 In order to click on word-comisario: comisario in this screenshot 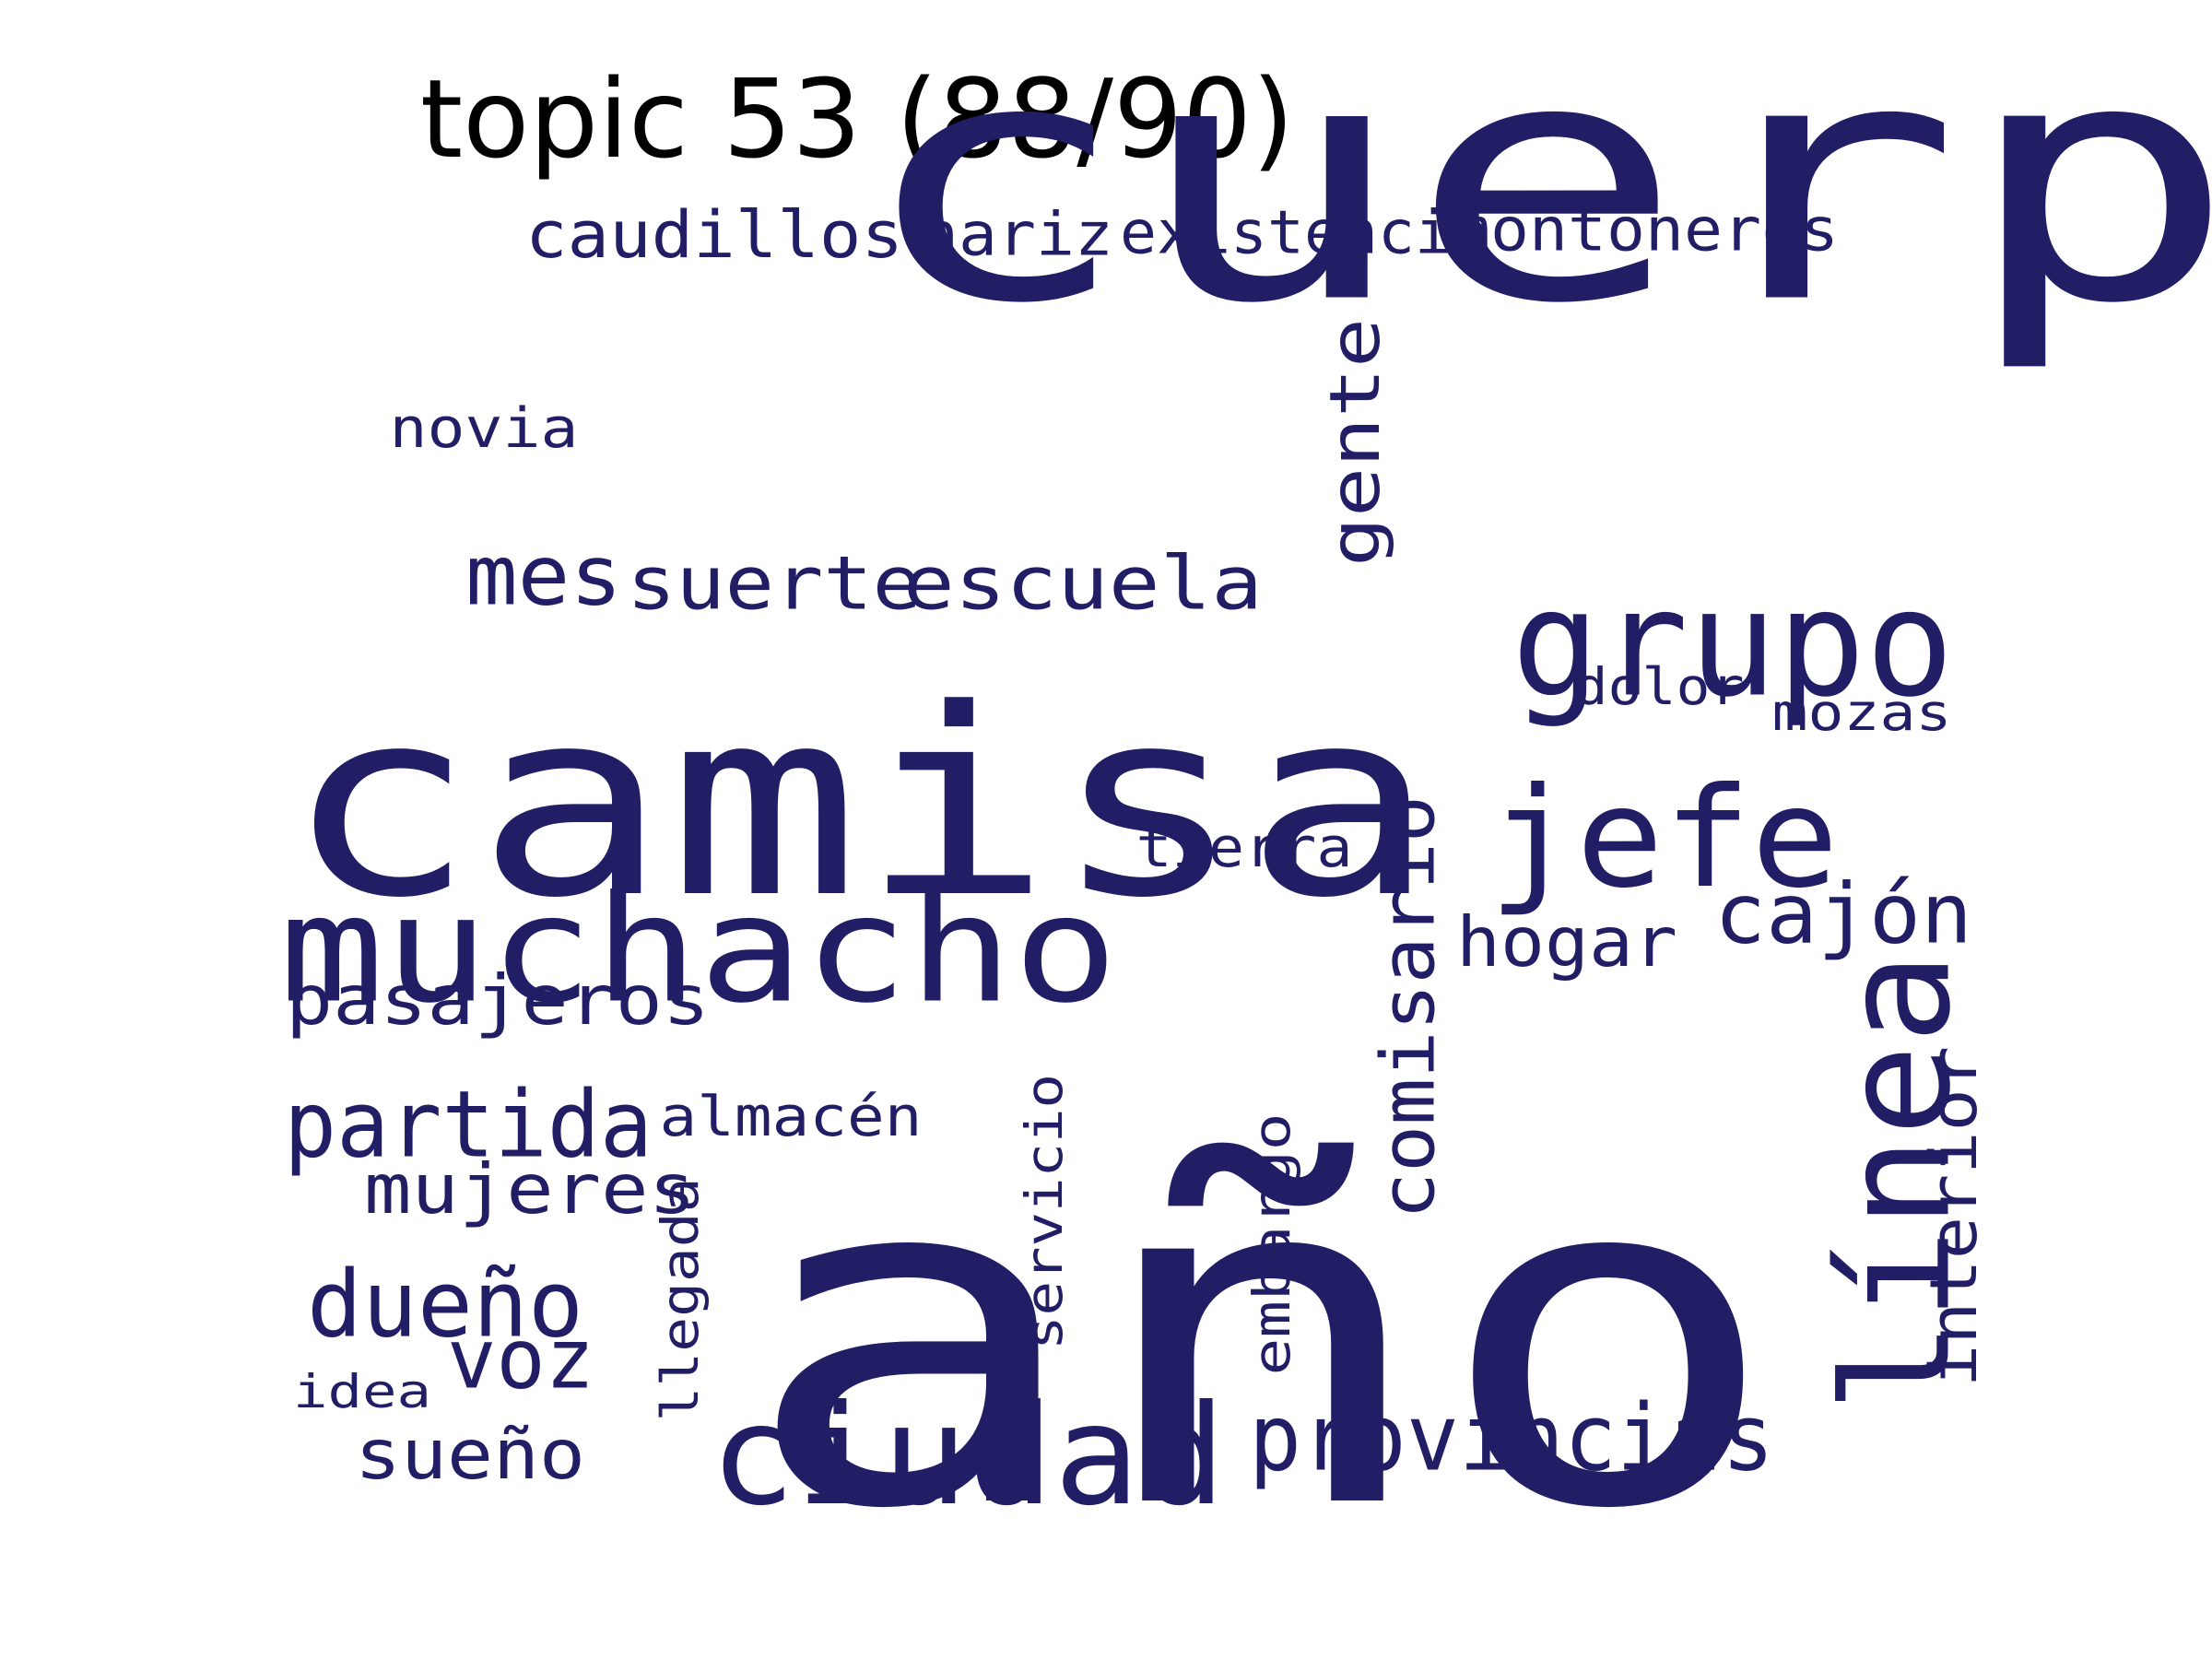, I will do `click(1409, 1007)`.